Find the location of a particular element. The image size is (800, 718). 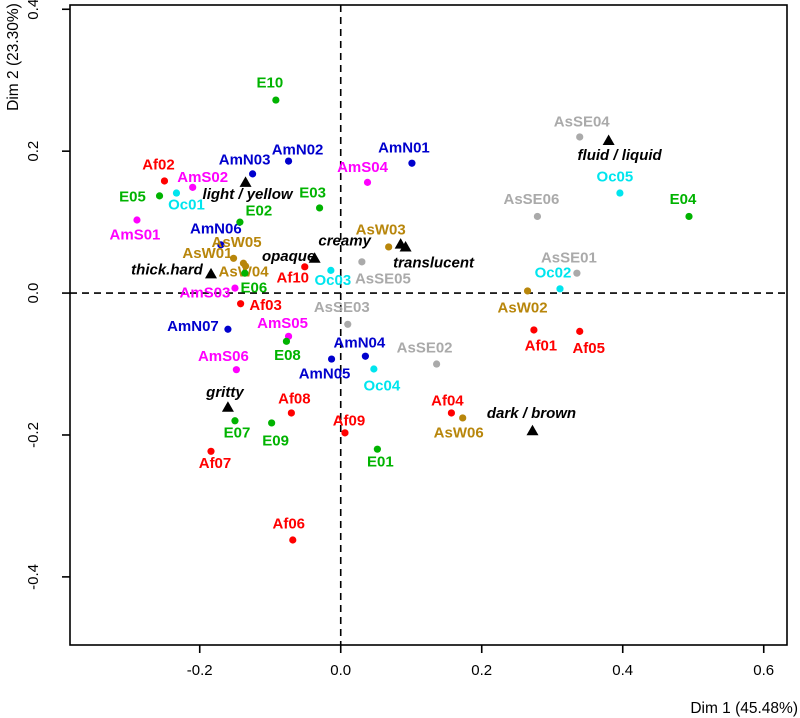

x-tick-label: -0.2 is located at coordinates (200, 670).